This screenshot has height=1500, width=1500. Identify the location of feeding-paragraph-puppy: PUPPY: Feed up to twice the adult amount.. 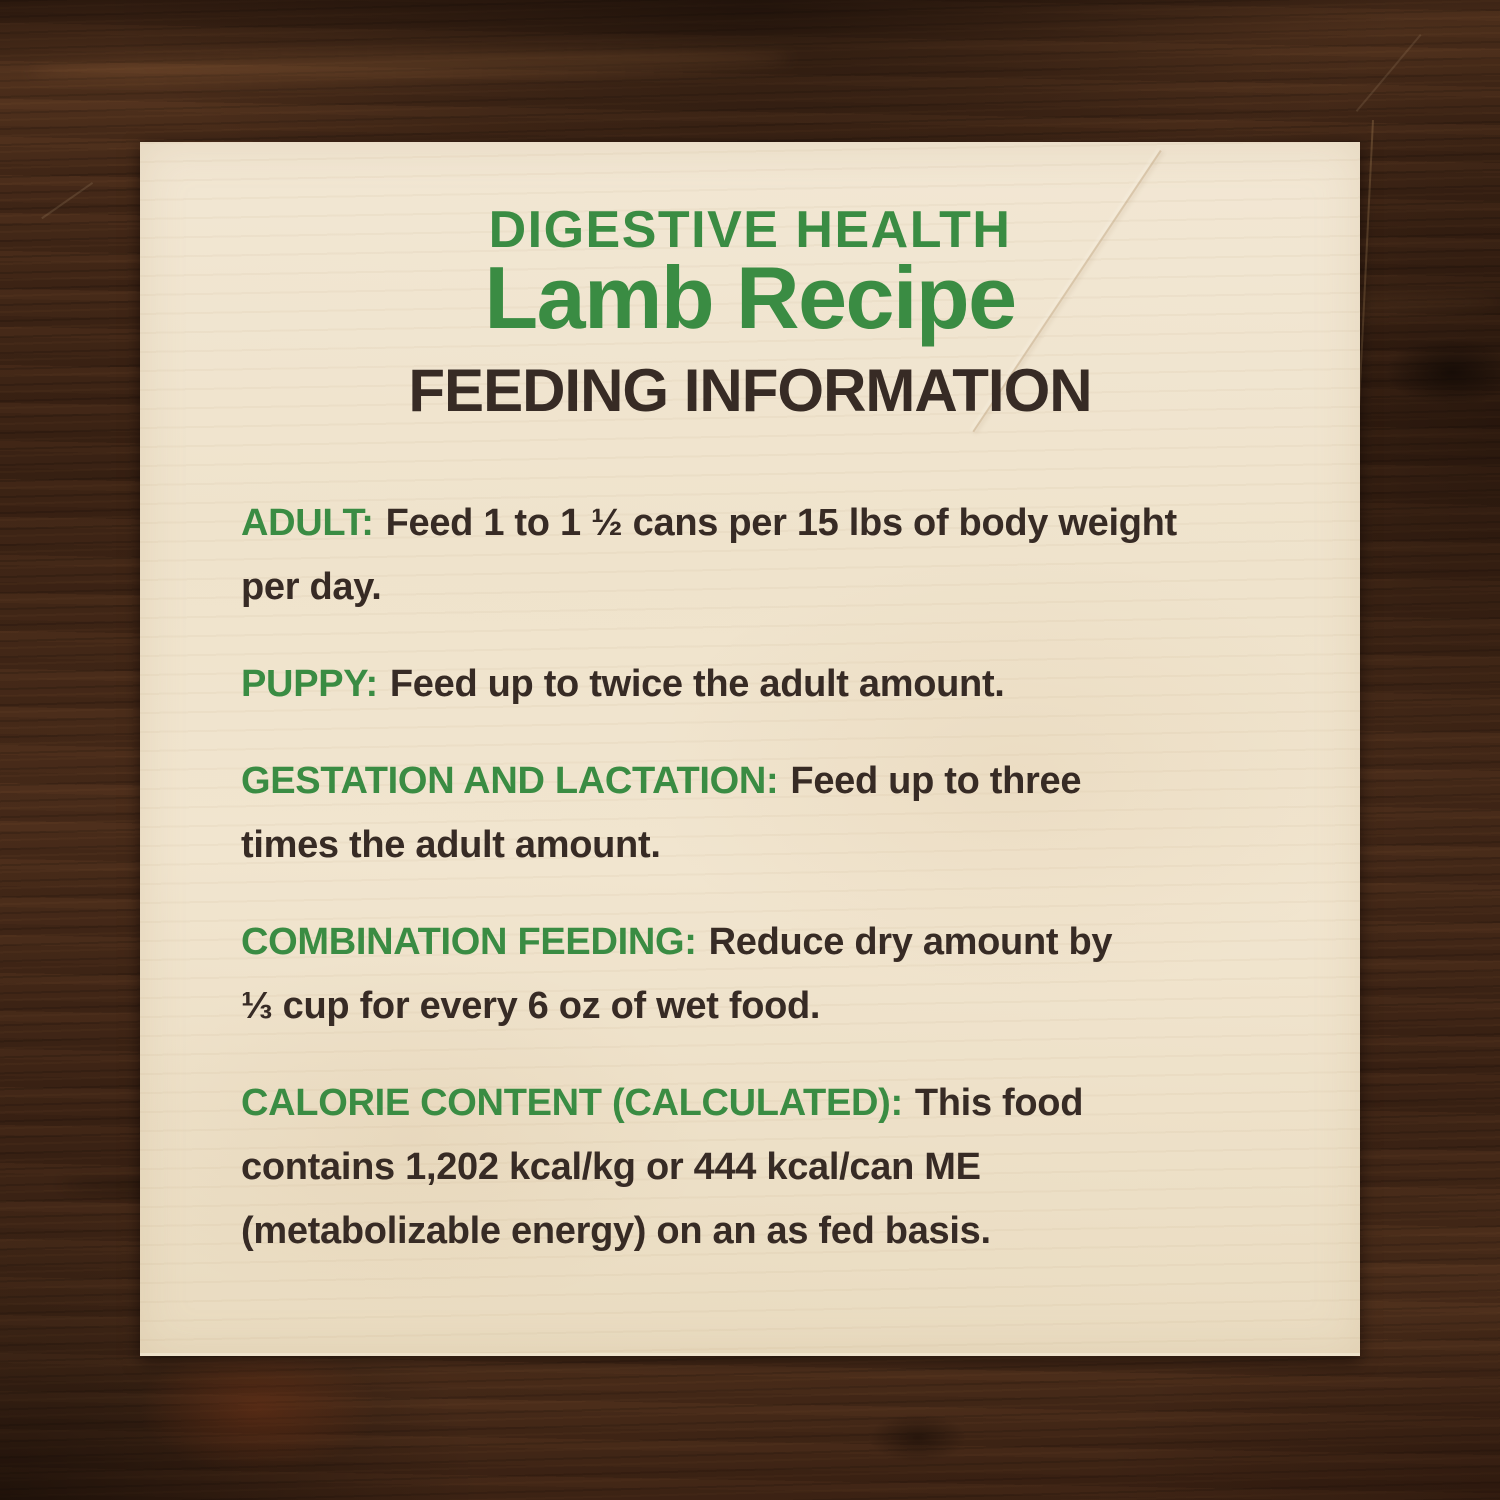
(776, 684).